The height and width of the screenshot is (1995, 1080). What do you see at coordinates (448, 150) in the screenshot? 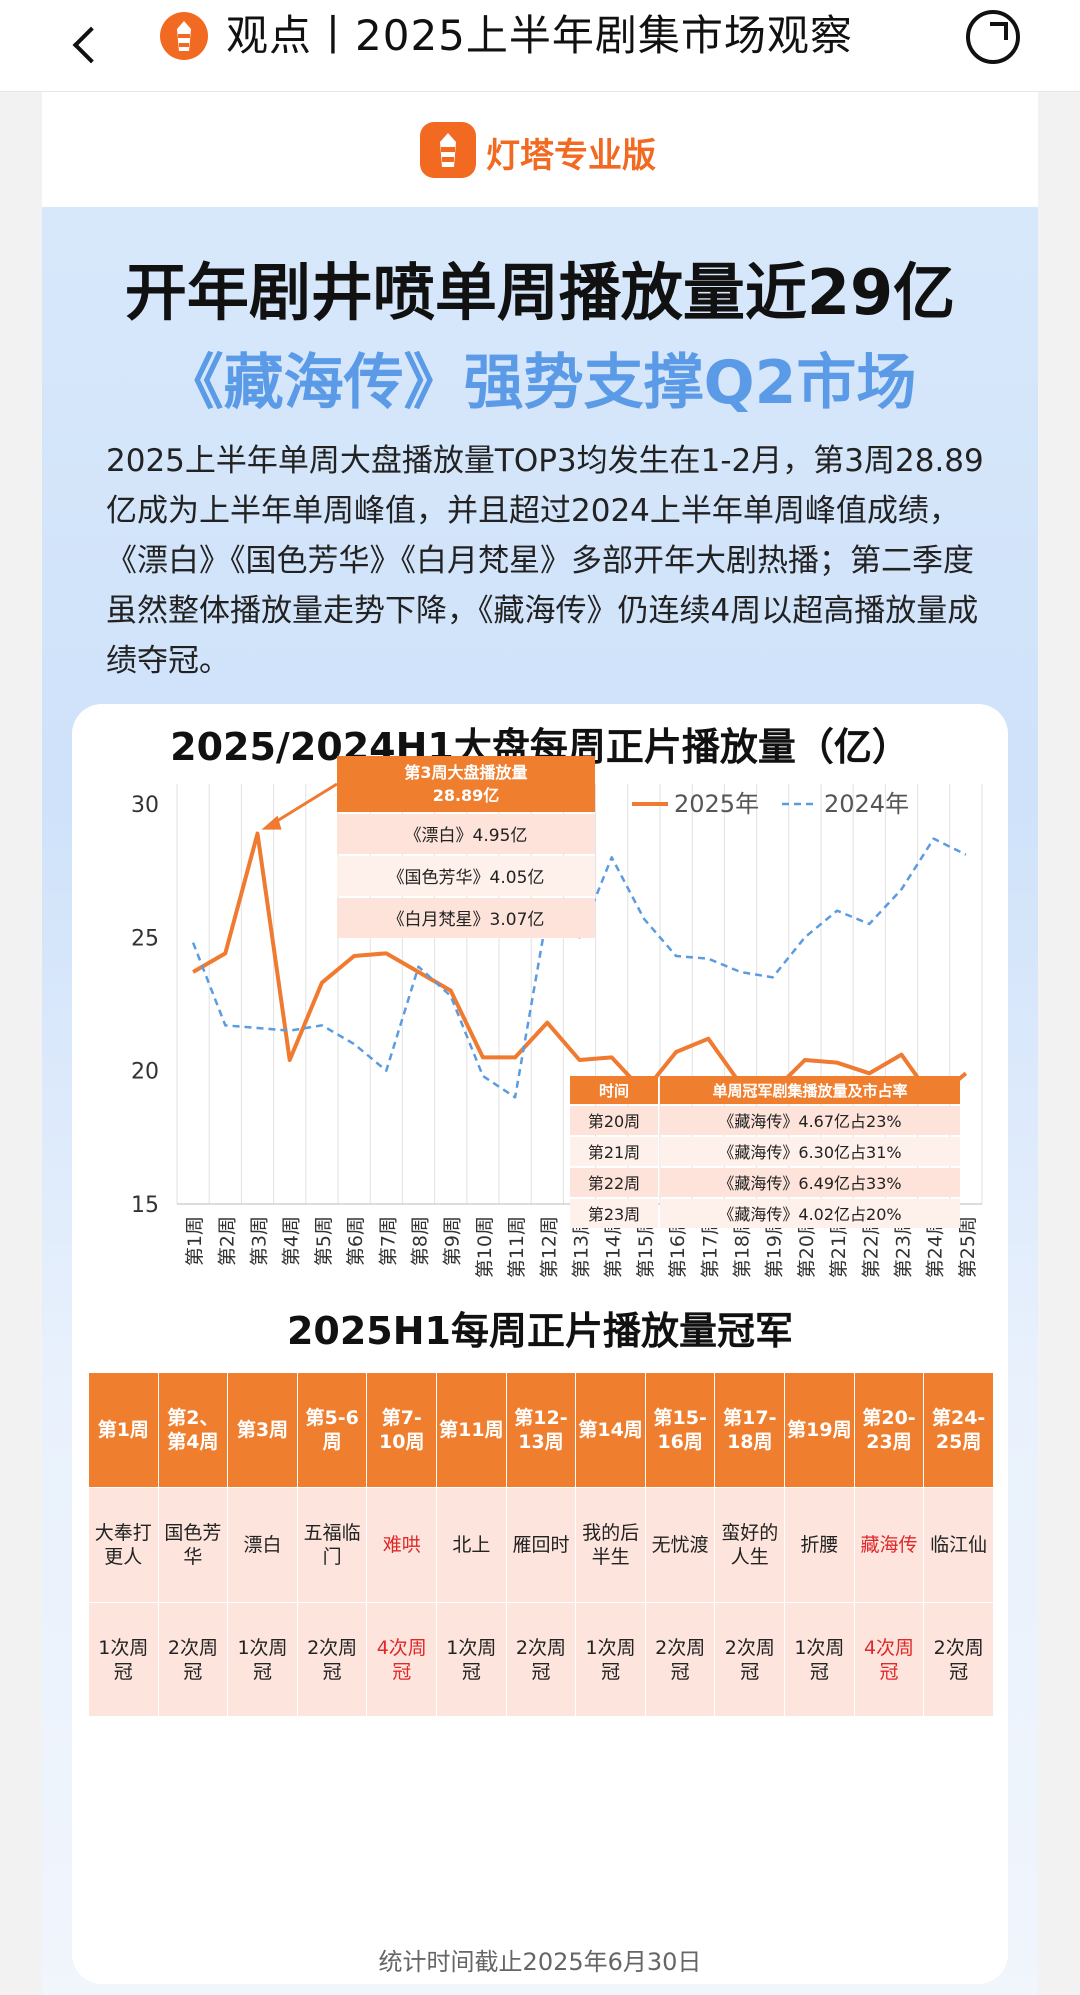
I see `lighthouse-brand-icon` at bounding box center [448, 150].